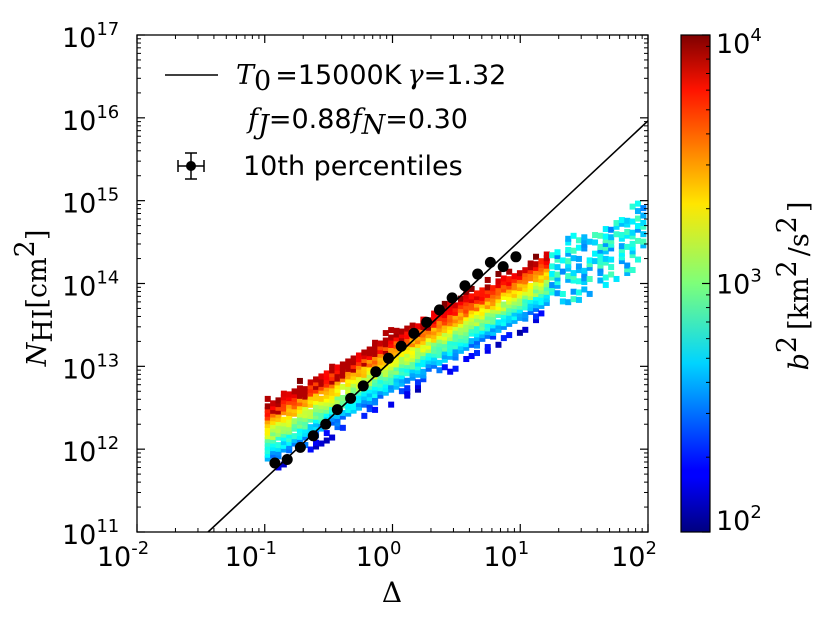  What do you see at coordinates (90, 367) in the screenshot?
I see `y-tick-label: 1013` at bounding box center [90, 367].